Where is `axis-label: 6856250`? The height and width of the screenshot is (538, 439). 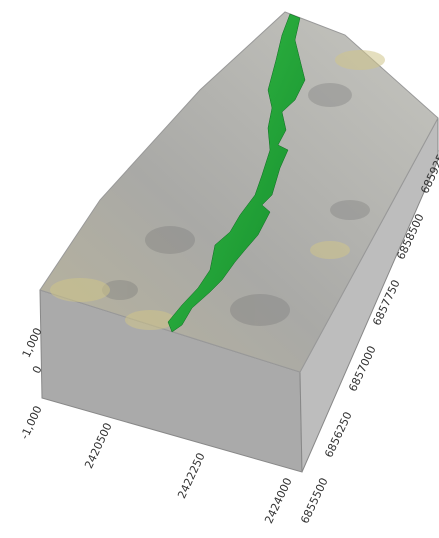
axis-label: 6856250 is located at coordinates (338, 435).